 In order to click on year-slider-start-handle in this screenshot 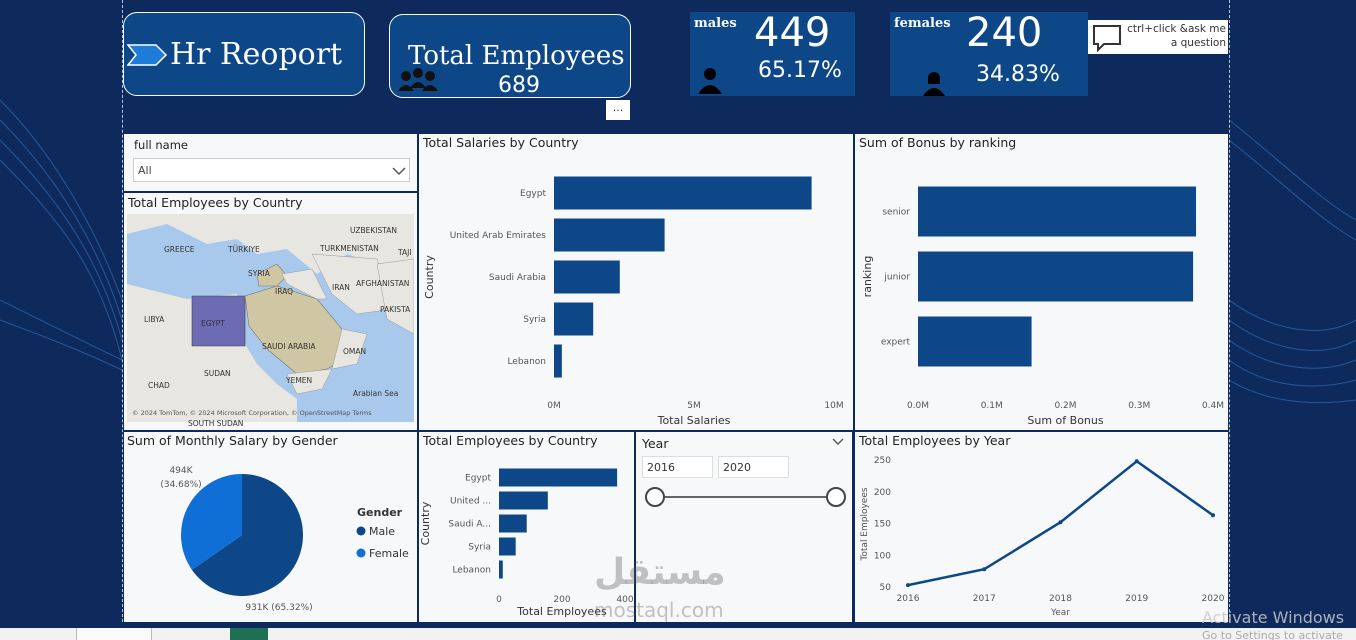, I will do `click(655, 497)`.